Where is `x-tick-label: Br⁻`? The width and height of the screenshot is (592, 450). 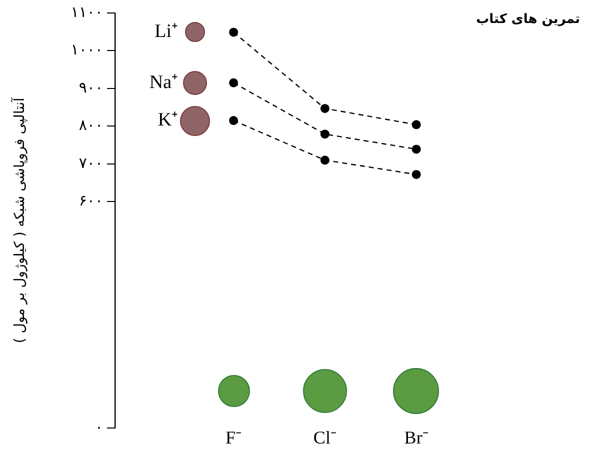 x-tick-label: Br⁻ is located at coordinates (416, 438).